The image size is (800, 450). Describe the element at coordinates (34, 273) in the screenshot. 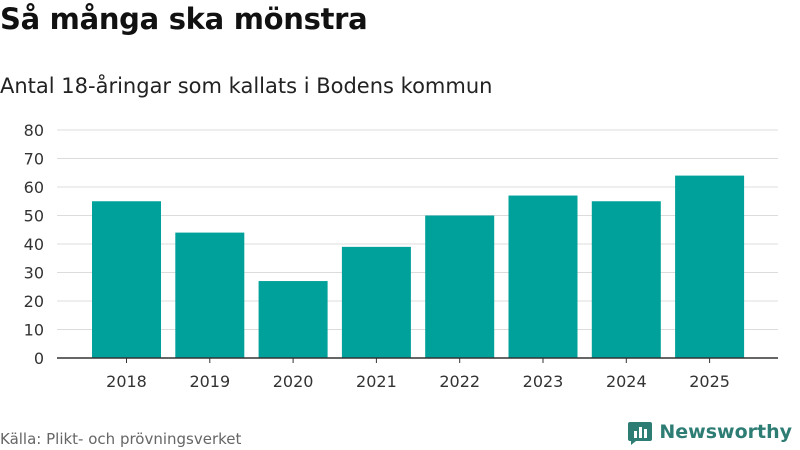

I see `y-tick-label: 30` at that location.